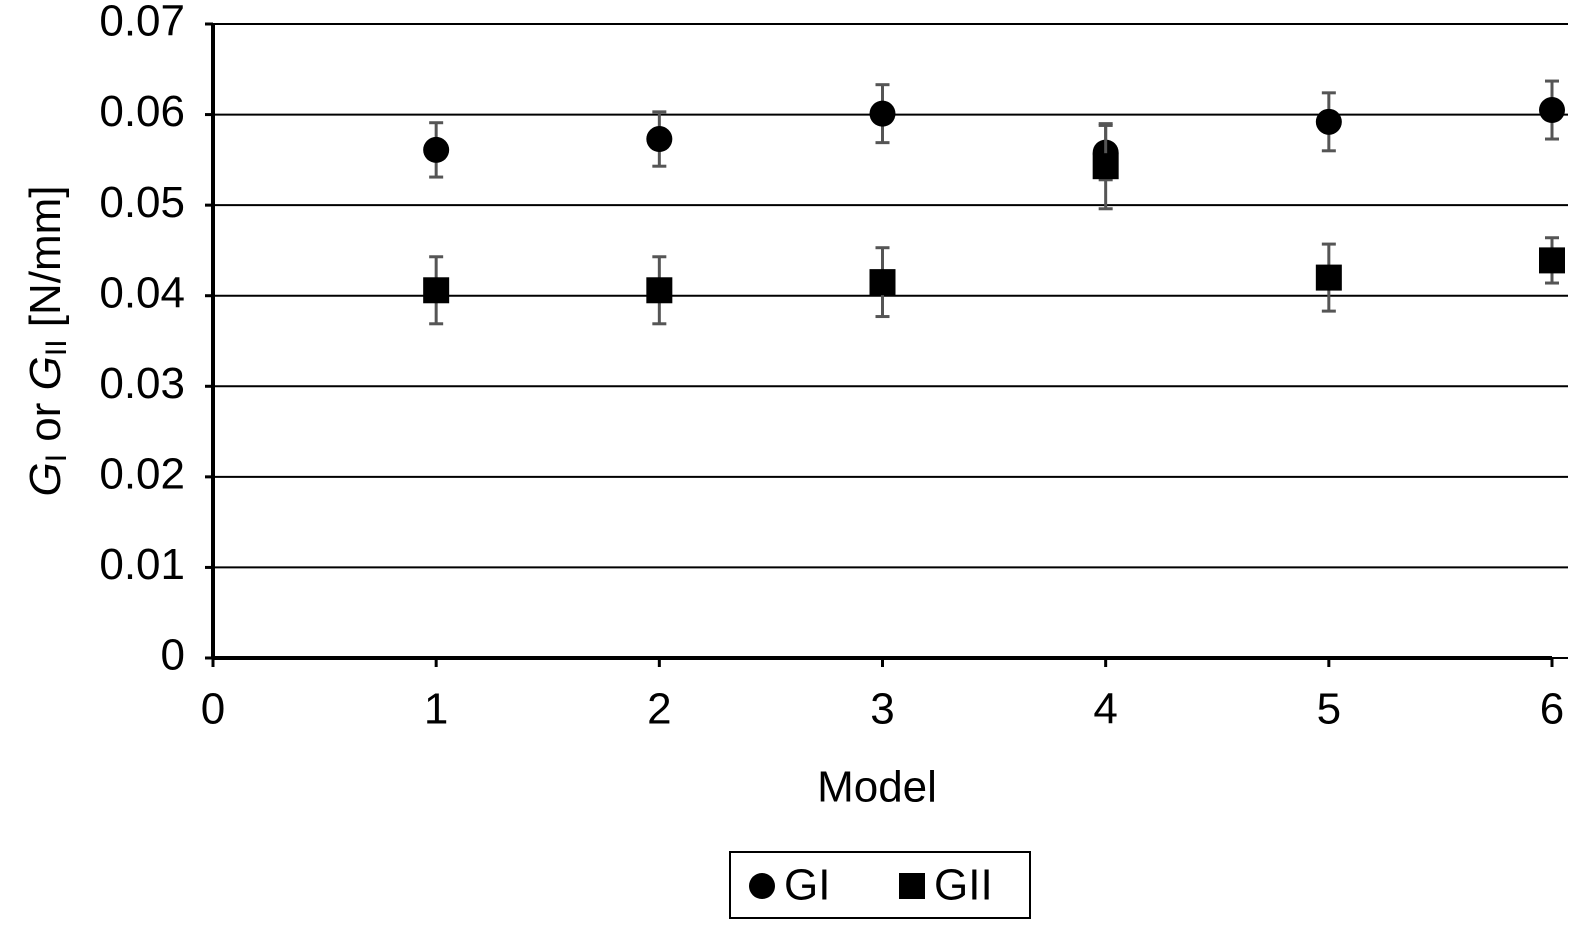  What do you see at coordinates (142, 23) in the screenshot?
I see `y-tick-label: 0.07` at bounding box center [142, 23].